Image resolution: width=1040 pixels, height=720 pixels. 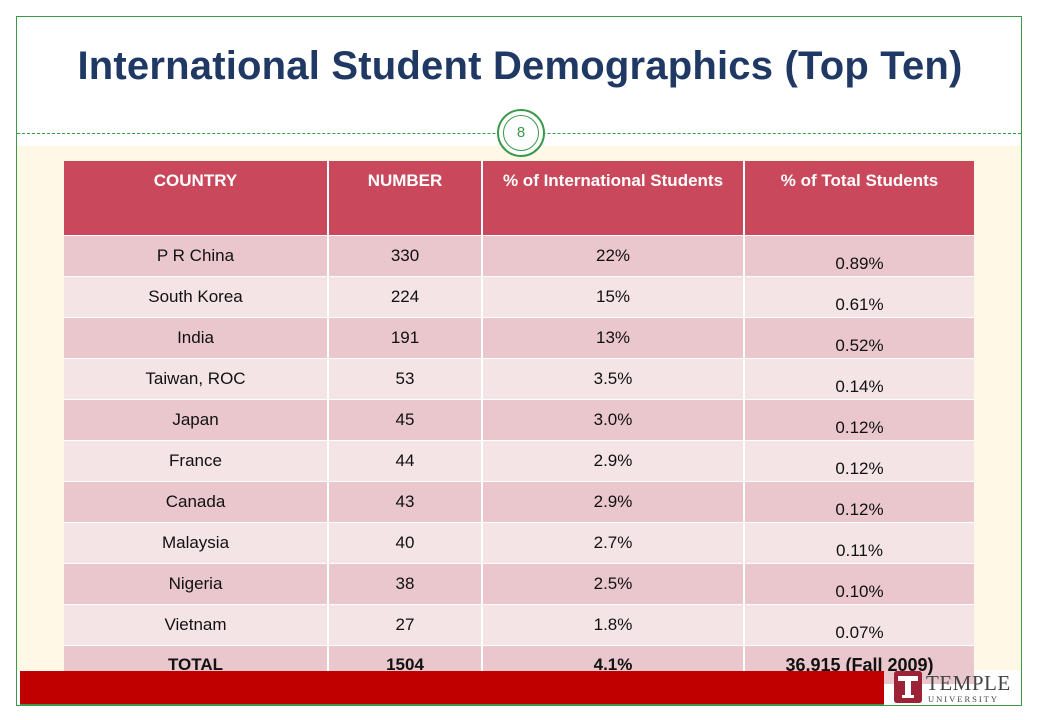 What do you see at coordinates (405, 420) in the screenshot?
I see `number-cell: 45` at bounding box center [405, 420].